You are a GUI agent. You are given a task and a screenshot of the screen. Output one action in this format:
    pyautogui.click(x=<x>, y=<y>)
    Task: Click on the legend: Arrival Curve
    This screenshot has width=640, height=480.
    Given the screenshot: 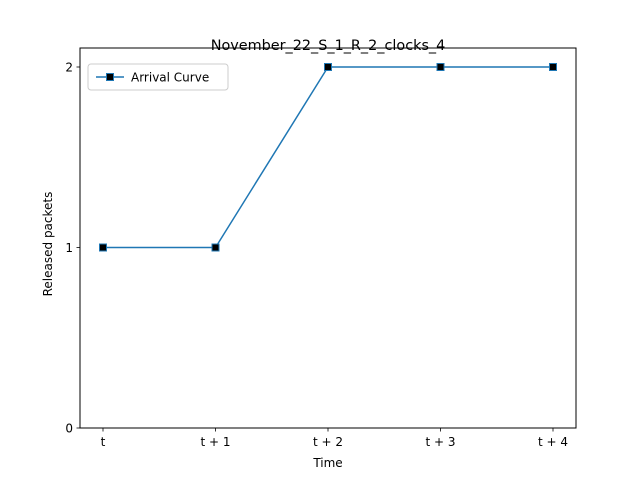 What is the action you would take?
    pyautogui.click(x=158, y=77)
    